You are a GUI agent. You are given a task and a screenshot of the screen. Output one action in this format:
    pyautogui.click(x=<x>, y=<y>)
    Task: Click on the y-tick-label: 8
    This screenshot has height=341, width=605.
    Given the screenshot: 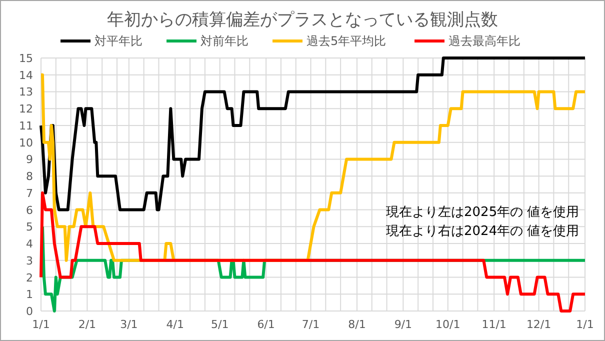 What is the action you would take?
    pyautogui.click(x=29, y=177)
    